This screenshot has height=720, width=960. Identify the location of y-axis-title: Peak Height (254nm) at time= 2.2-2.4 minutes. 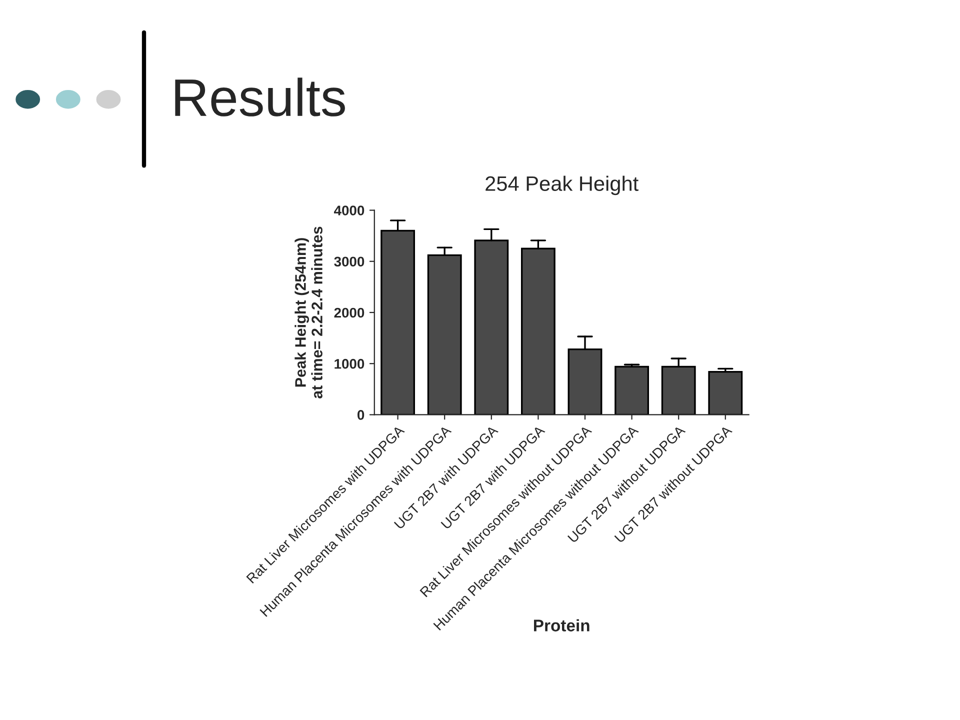
(308, 312).